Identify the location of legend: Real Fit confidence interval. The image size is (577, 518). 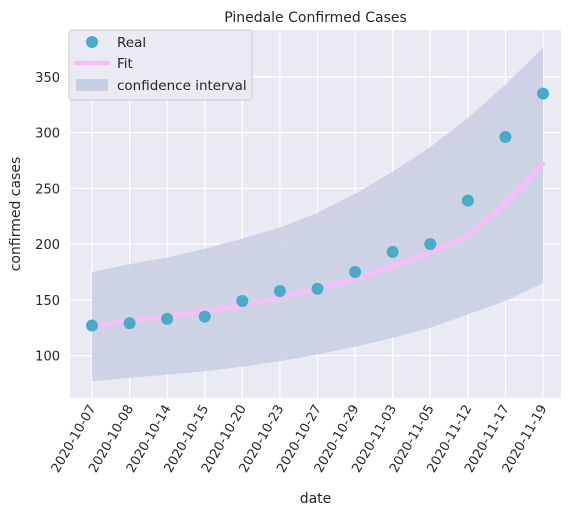
(160, 65).